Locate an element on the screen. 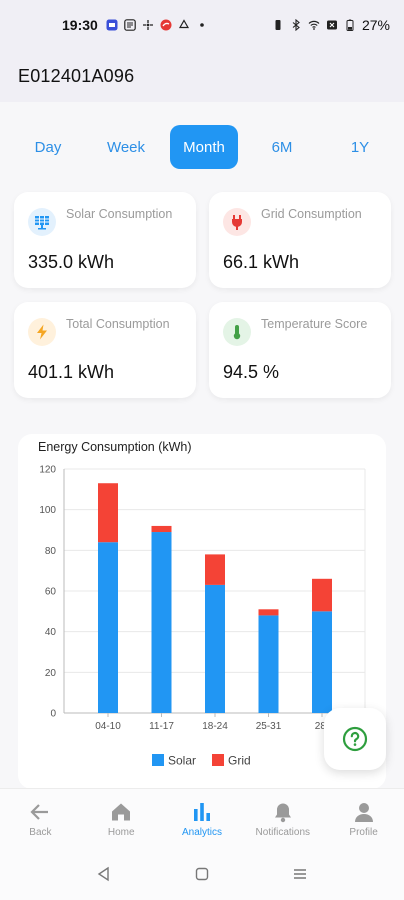 The width and height of the screenshot is (404, 900). total-consumption-card: Total Consumption 401.1 kWh is located at coordinates (105, 350).